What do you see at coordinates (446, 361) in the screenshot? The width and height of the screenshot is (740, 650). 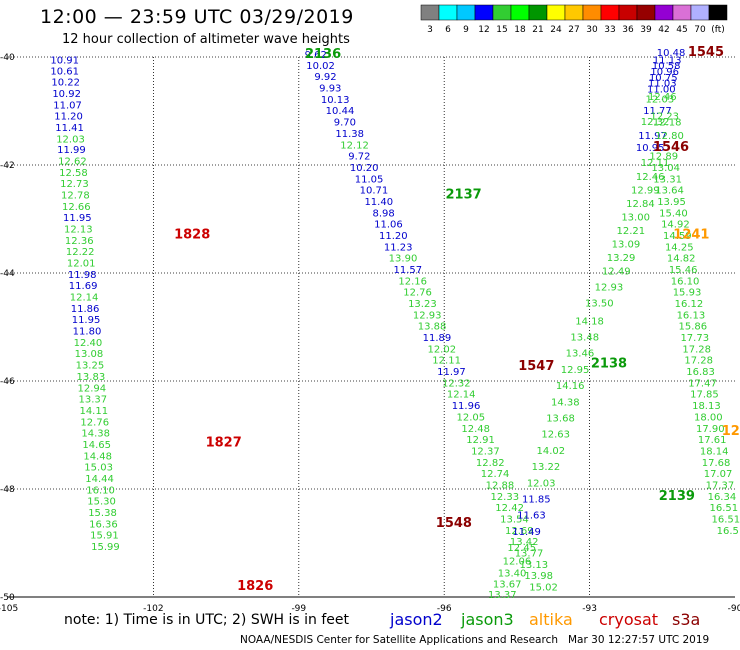 I see `swh-value: 12.11` at bounding box center [446, 361].